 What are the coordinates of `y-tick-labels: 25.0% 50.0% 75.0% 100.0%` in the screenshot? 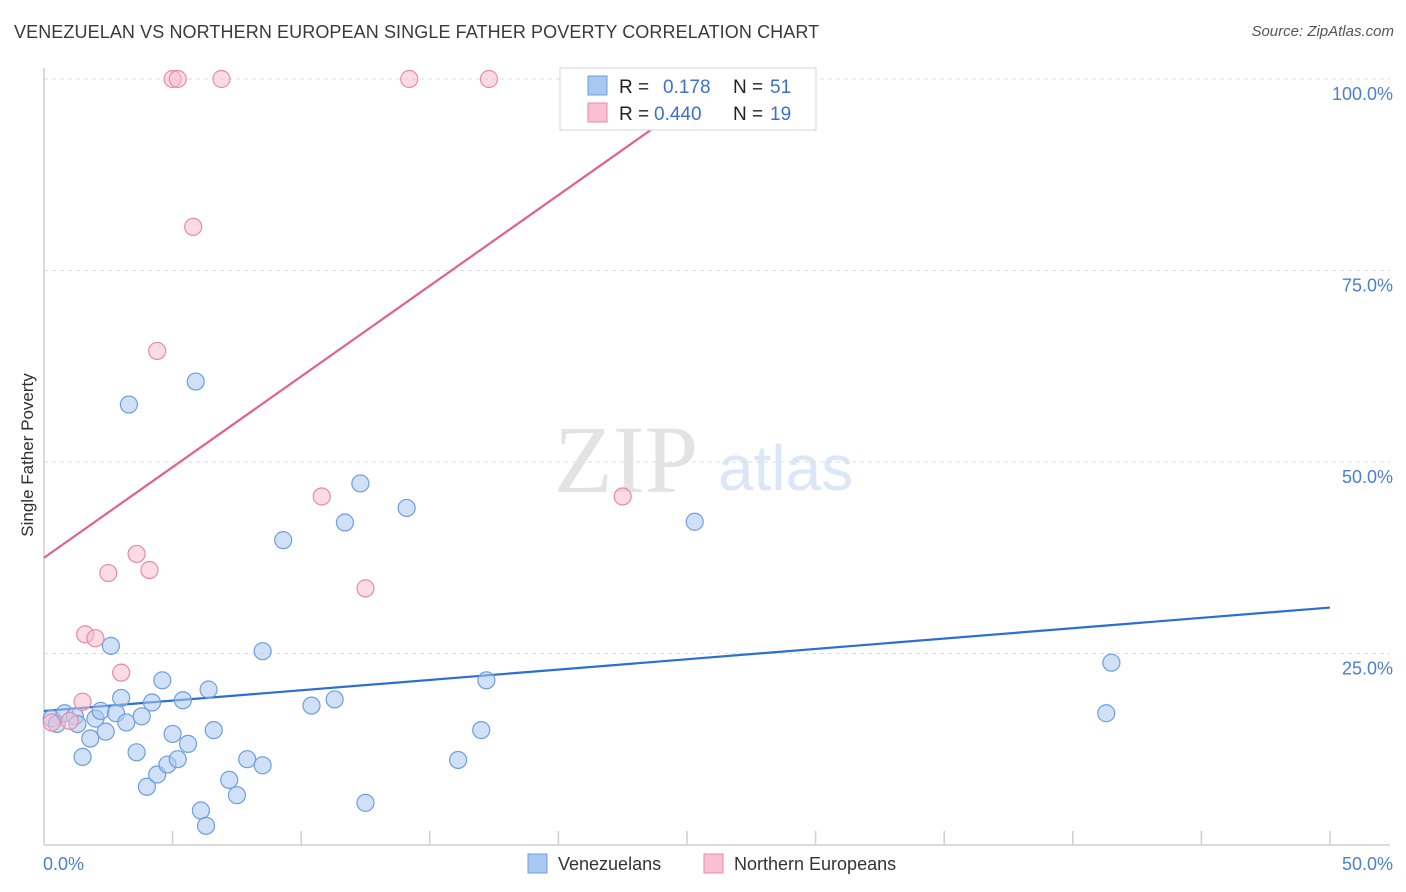 It's located at (1362, 381).